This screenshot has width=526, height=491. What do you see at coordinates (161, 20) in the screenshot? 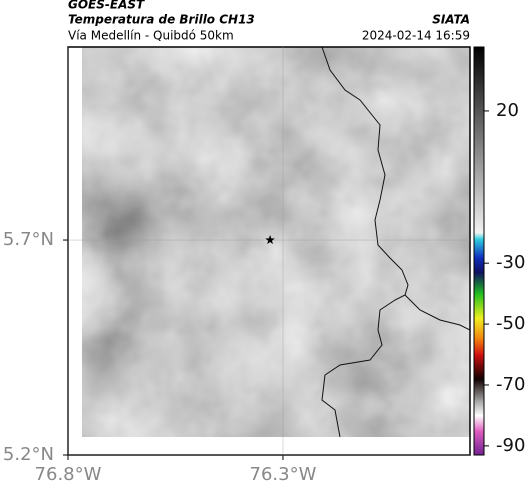
I see `title: Temperatura de Brillo CH13` at bounding box center [161, 20].